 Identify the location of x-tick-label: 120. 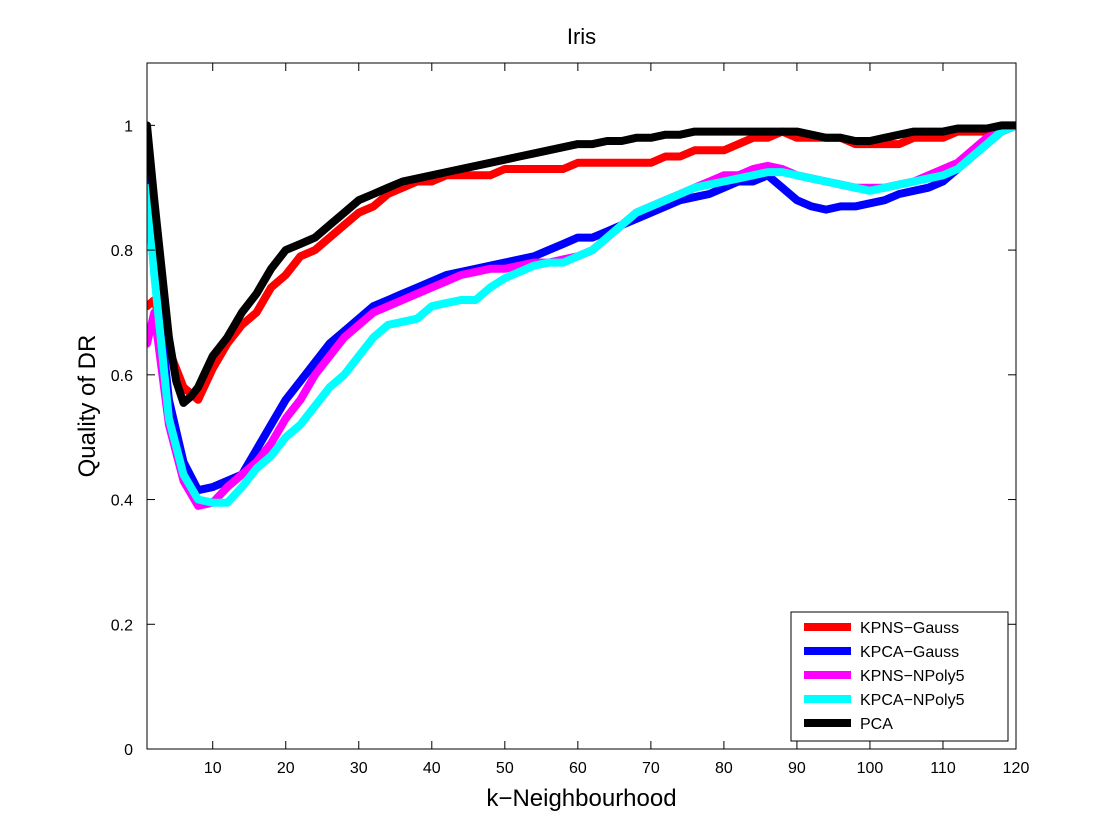
(1016, 768).